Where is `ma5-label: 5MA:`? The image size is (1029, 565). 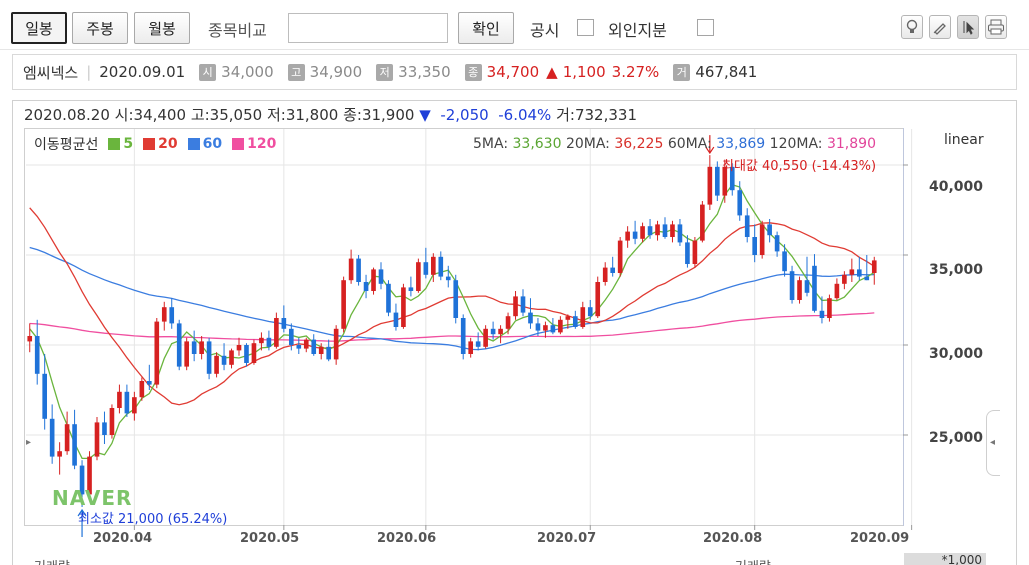 ma5-label: 5MA: is located at coordinates (491, 144).